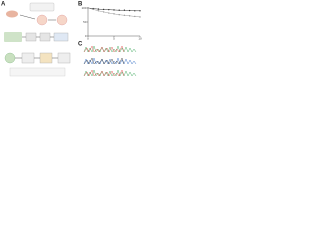 This screenshot has width=320, height=240. What do you see at coordinates (13, 37) in the screenshot?
I see `cells-icon` at bounding box center [13, 37].